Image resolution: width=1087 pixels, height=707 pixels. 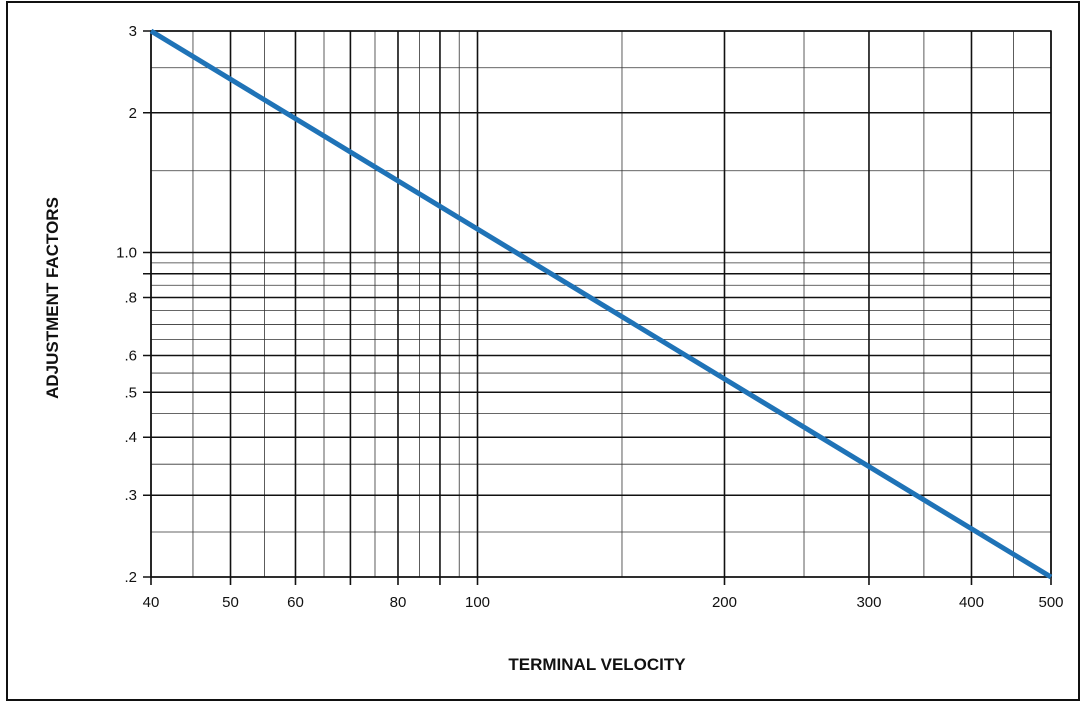 I want to click on y-tick-labels: .2 .3 .4 .5 .6 .8 1.0 2 3, so click(x=126, y=304).